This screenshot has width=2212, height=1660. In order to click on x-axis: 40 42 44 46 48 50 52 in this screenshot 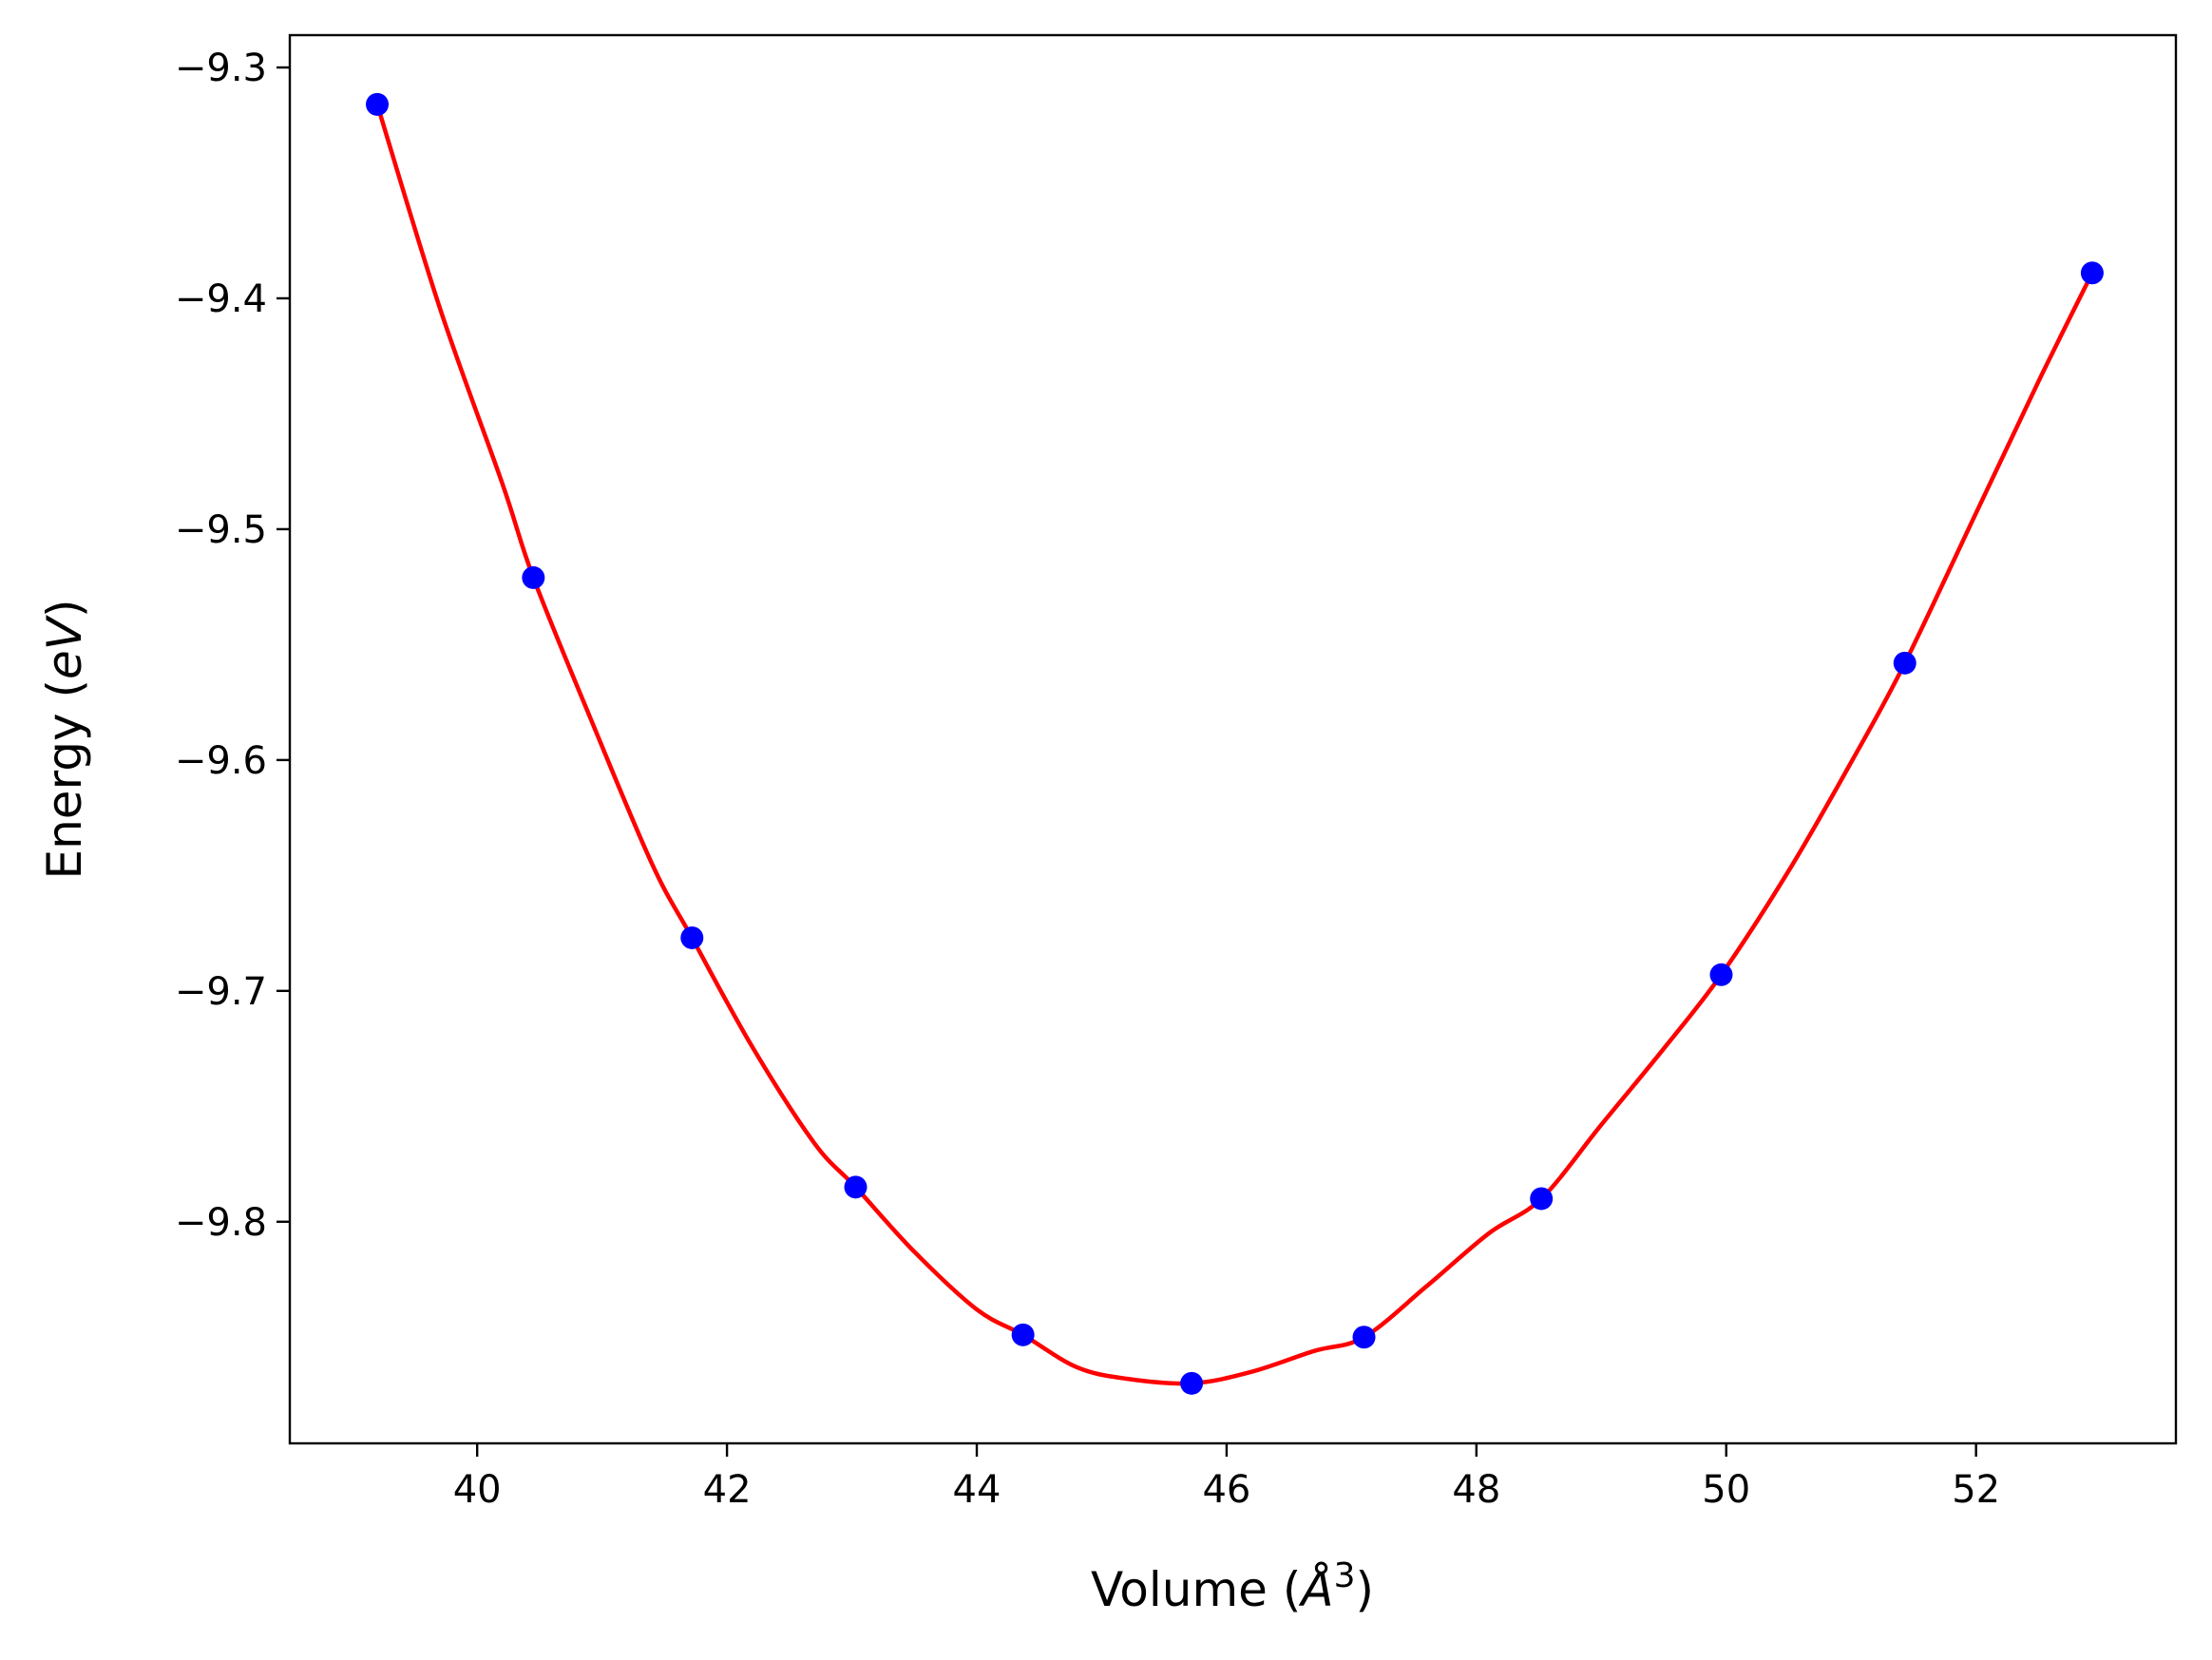, I will do `click(1226, 1477)`.